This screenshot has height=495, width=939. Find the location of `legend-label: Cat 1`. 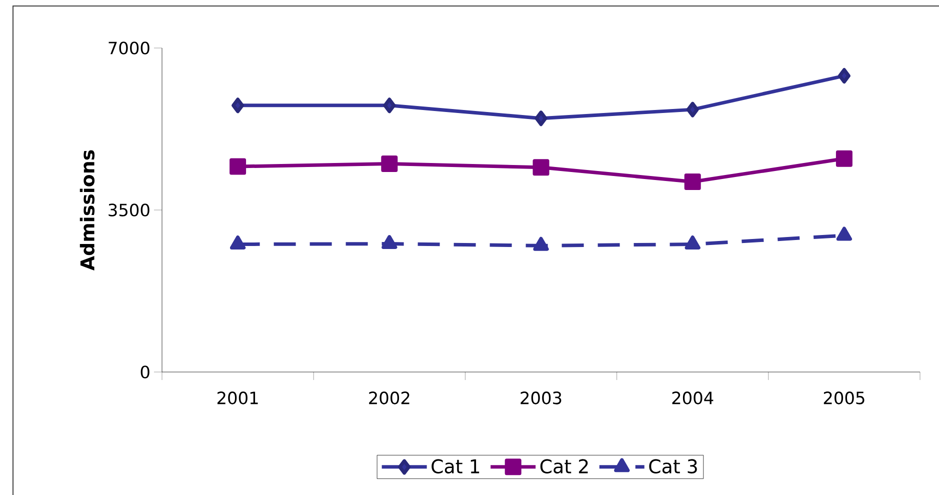

legend-label: Cat 1 is located at coordinates (456, 466).